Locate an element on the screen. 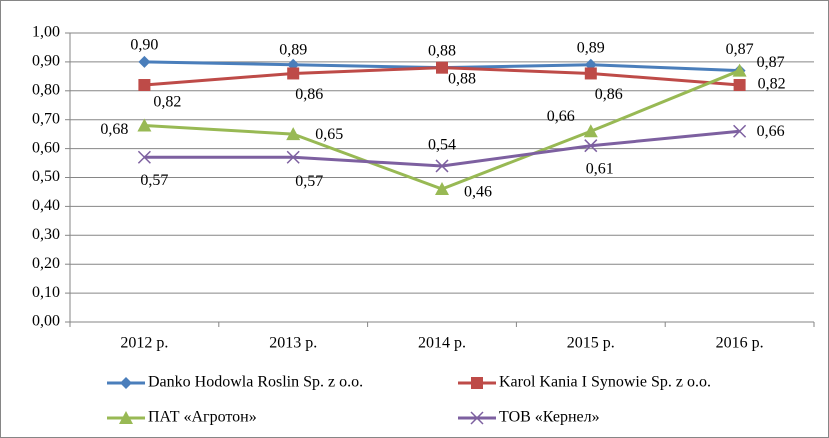 This screenshot has height=438, width=829. x-tick-label: 2012 р. is located at coordinates (144, 343).